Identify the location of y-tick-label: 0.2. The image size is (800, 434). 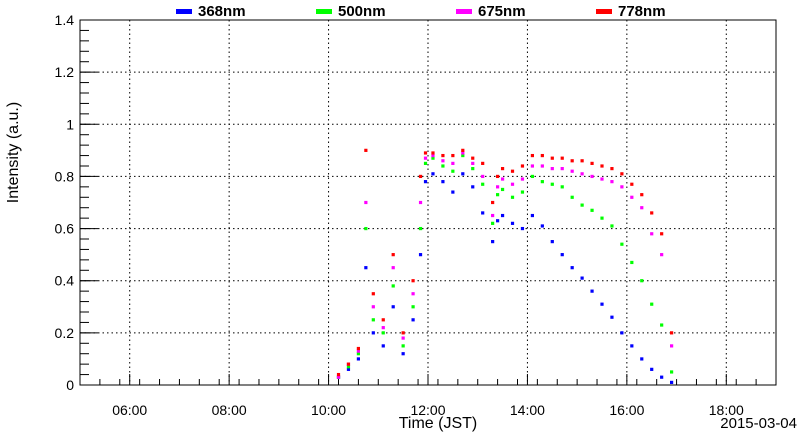
(65, 333).